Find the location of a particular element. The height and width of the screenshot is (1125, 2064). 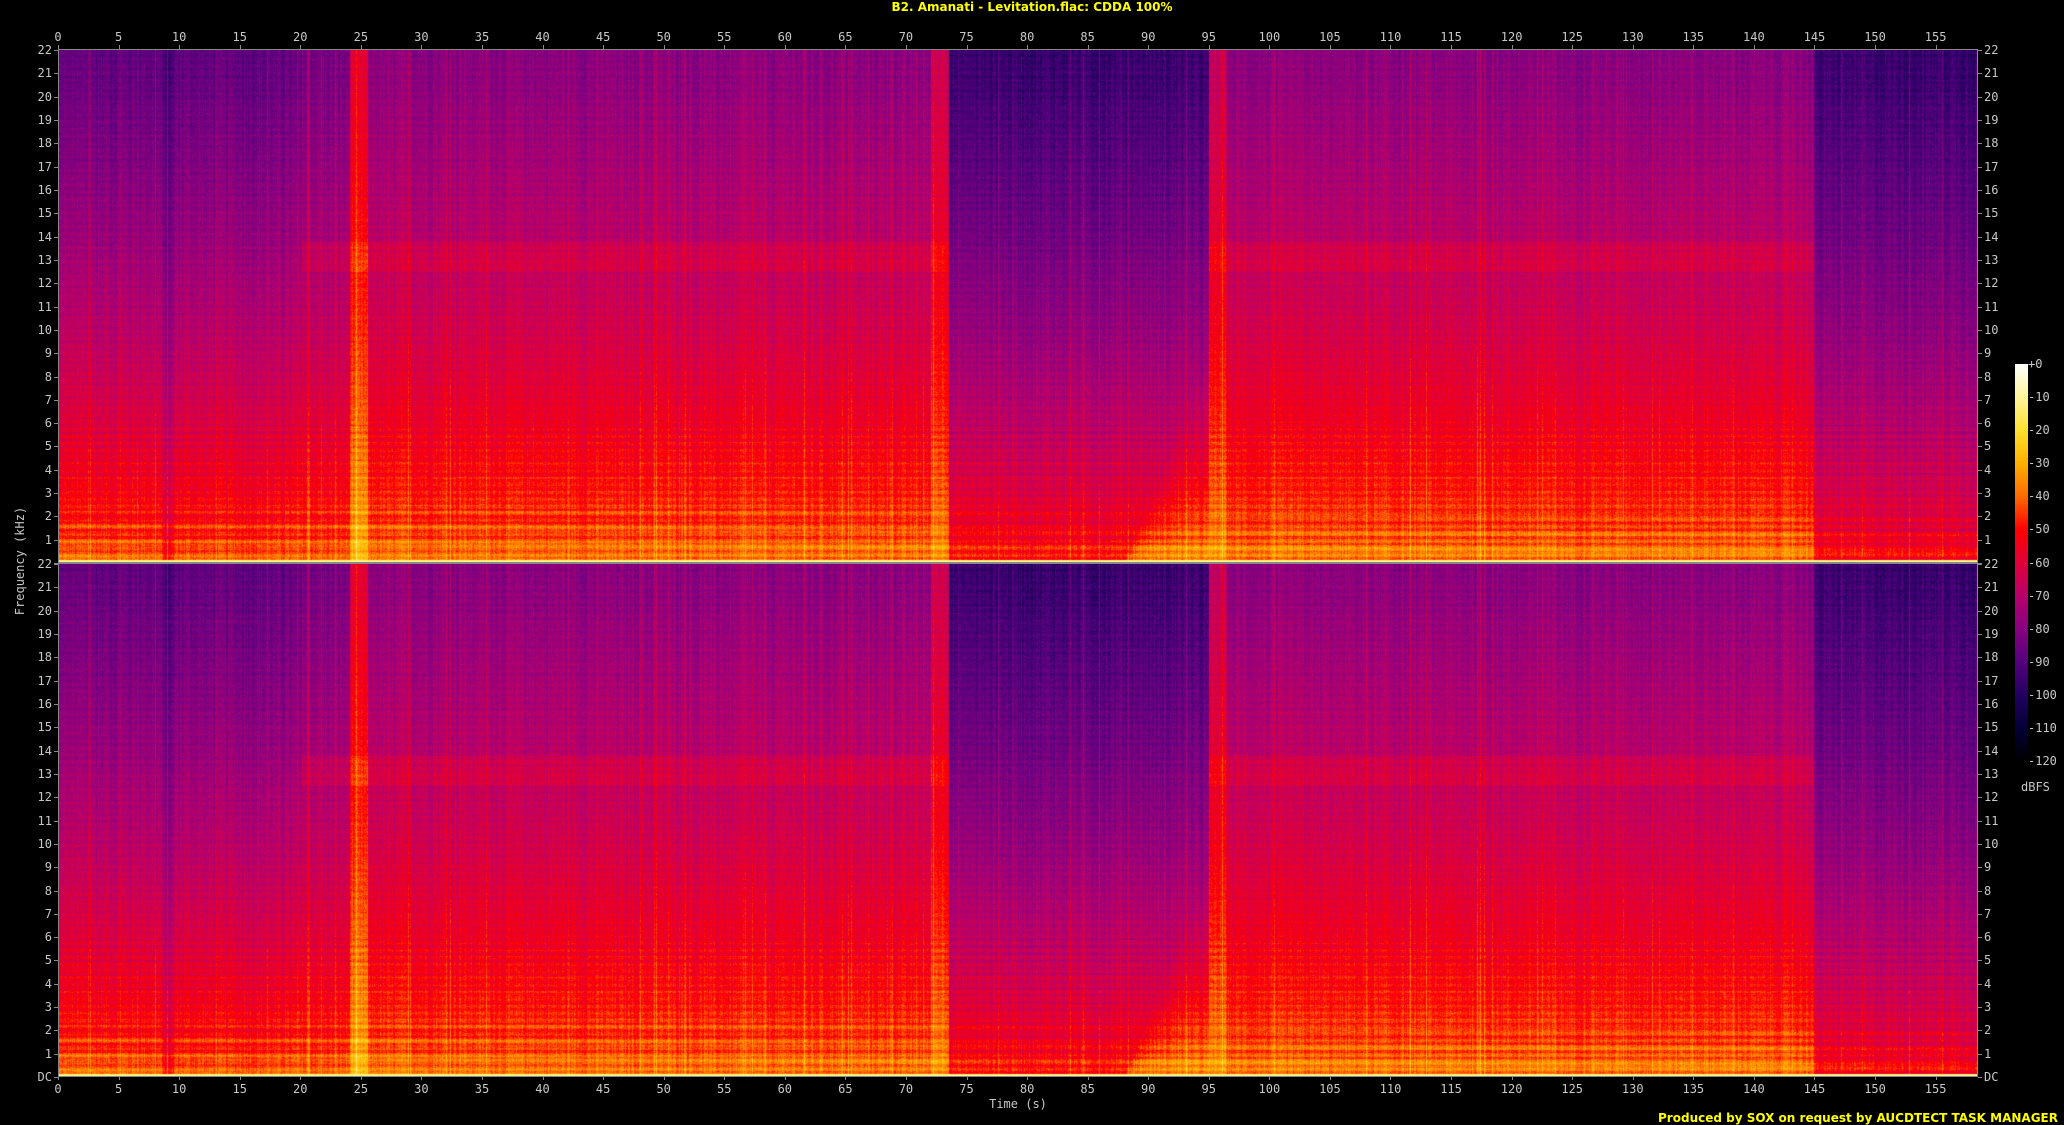

y-tick-label-left: 20 is located at coordinates (44, 610).